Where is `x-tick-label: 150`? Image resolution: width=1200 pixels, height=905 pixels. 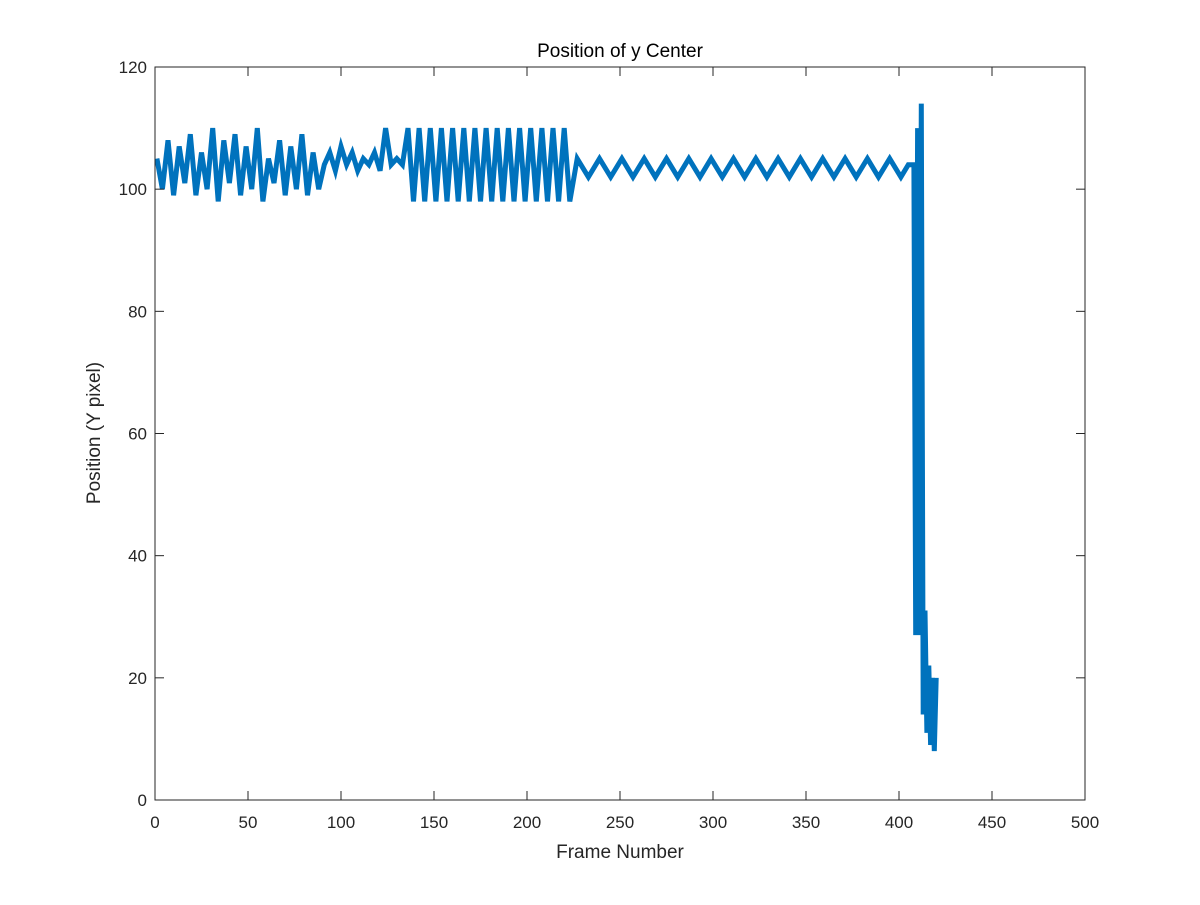 x-tick-label: 150 is located at coordinates (434, 822).